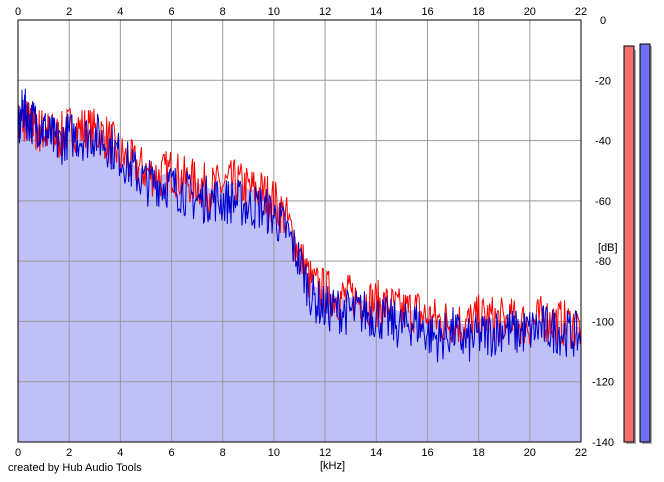 The image size is (664, 482). Describe the element at coordinates (479, 12) in the screenshot. I see `x-tick-label-top: 18` at that location.